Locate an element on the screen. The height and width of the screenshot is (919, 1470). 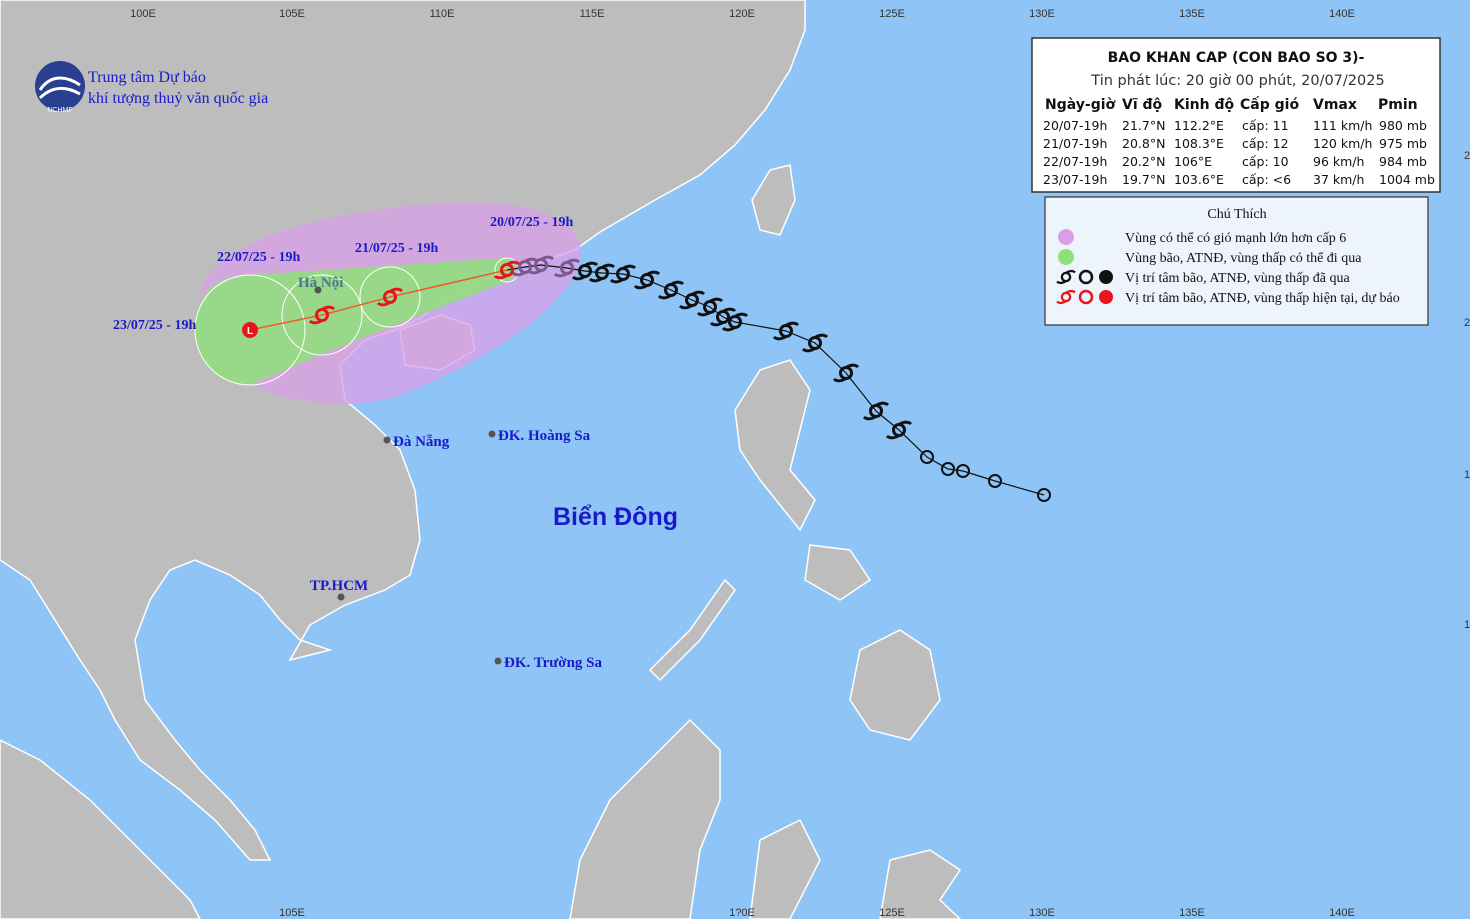
table-cell: cấp: <6 is located at coordinates (1266, 179).